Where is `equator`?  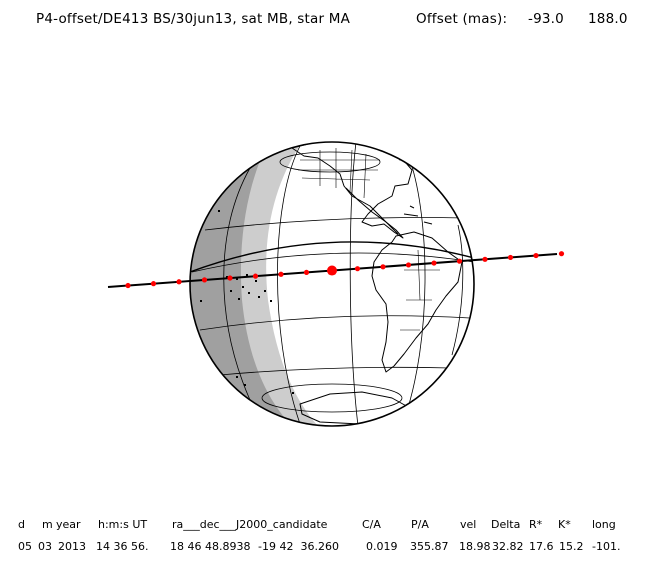 equator is located at coordinates (332, 257).